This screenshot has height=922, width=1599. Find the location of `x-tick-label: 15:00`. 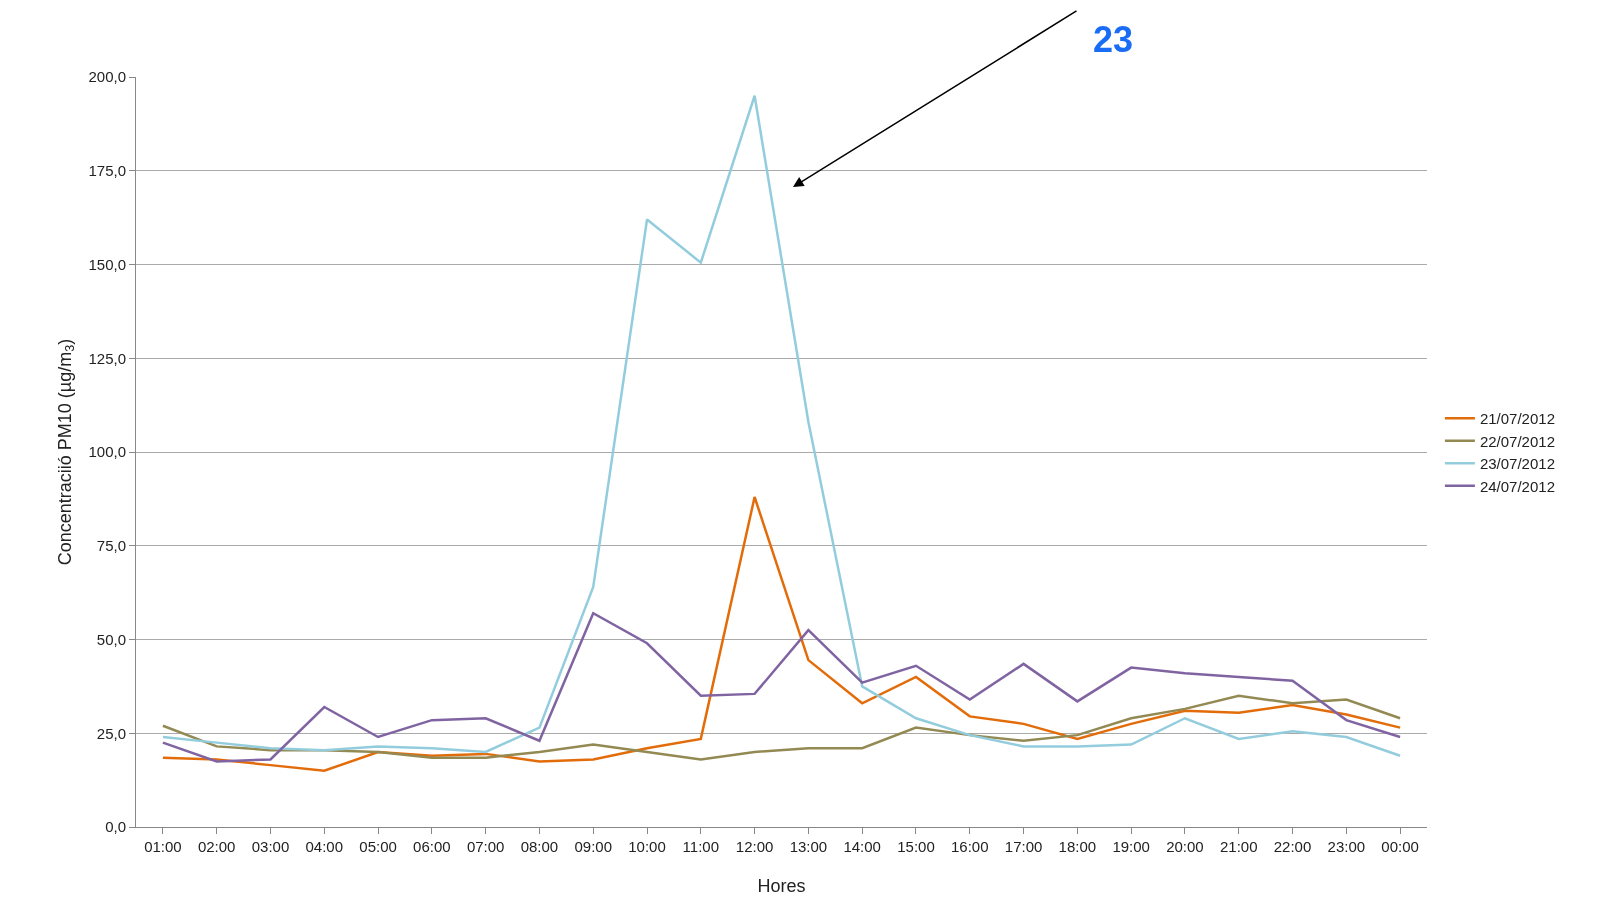

x-tick-label: 15:00 is located at coordinates (916, 846).